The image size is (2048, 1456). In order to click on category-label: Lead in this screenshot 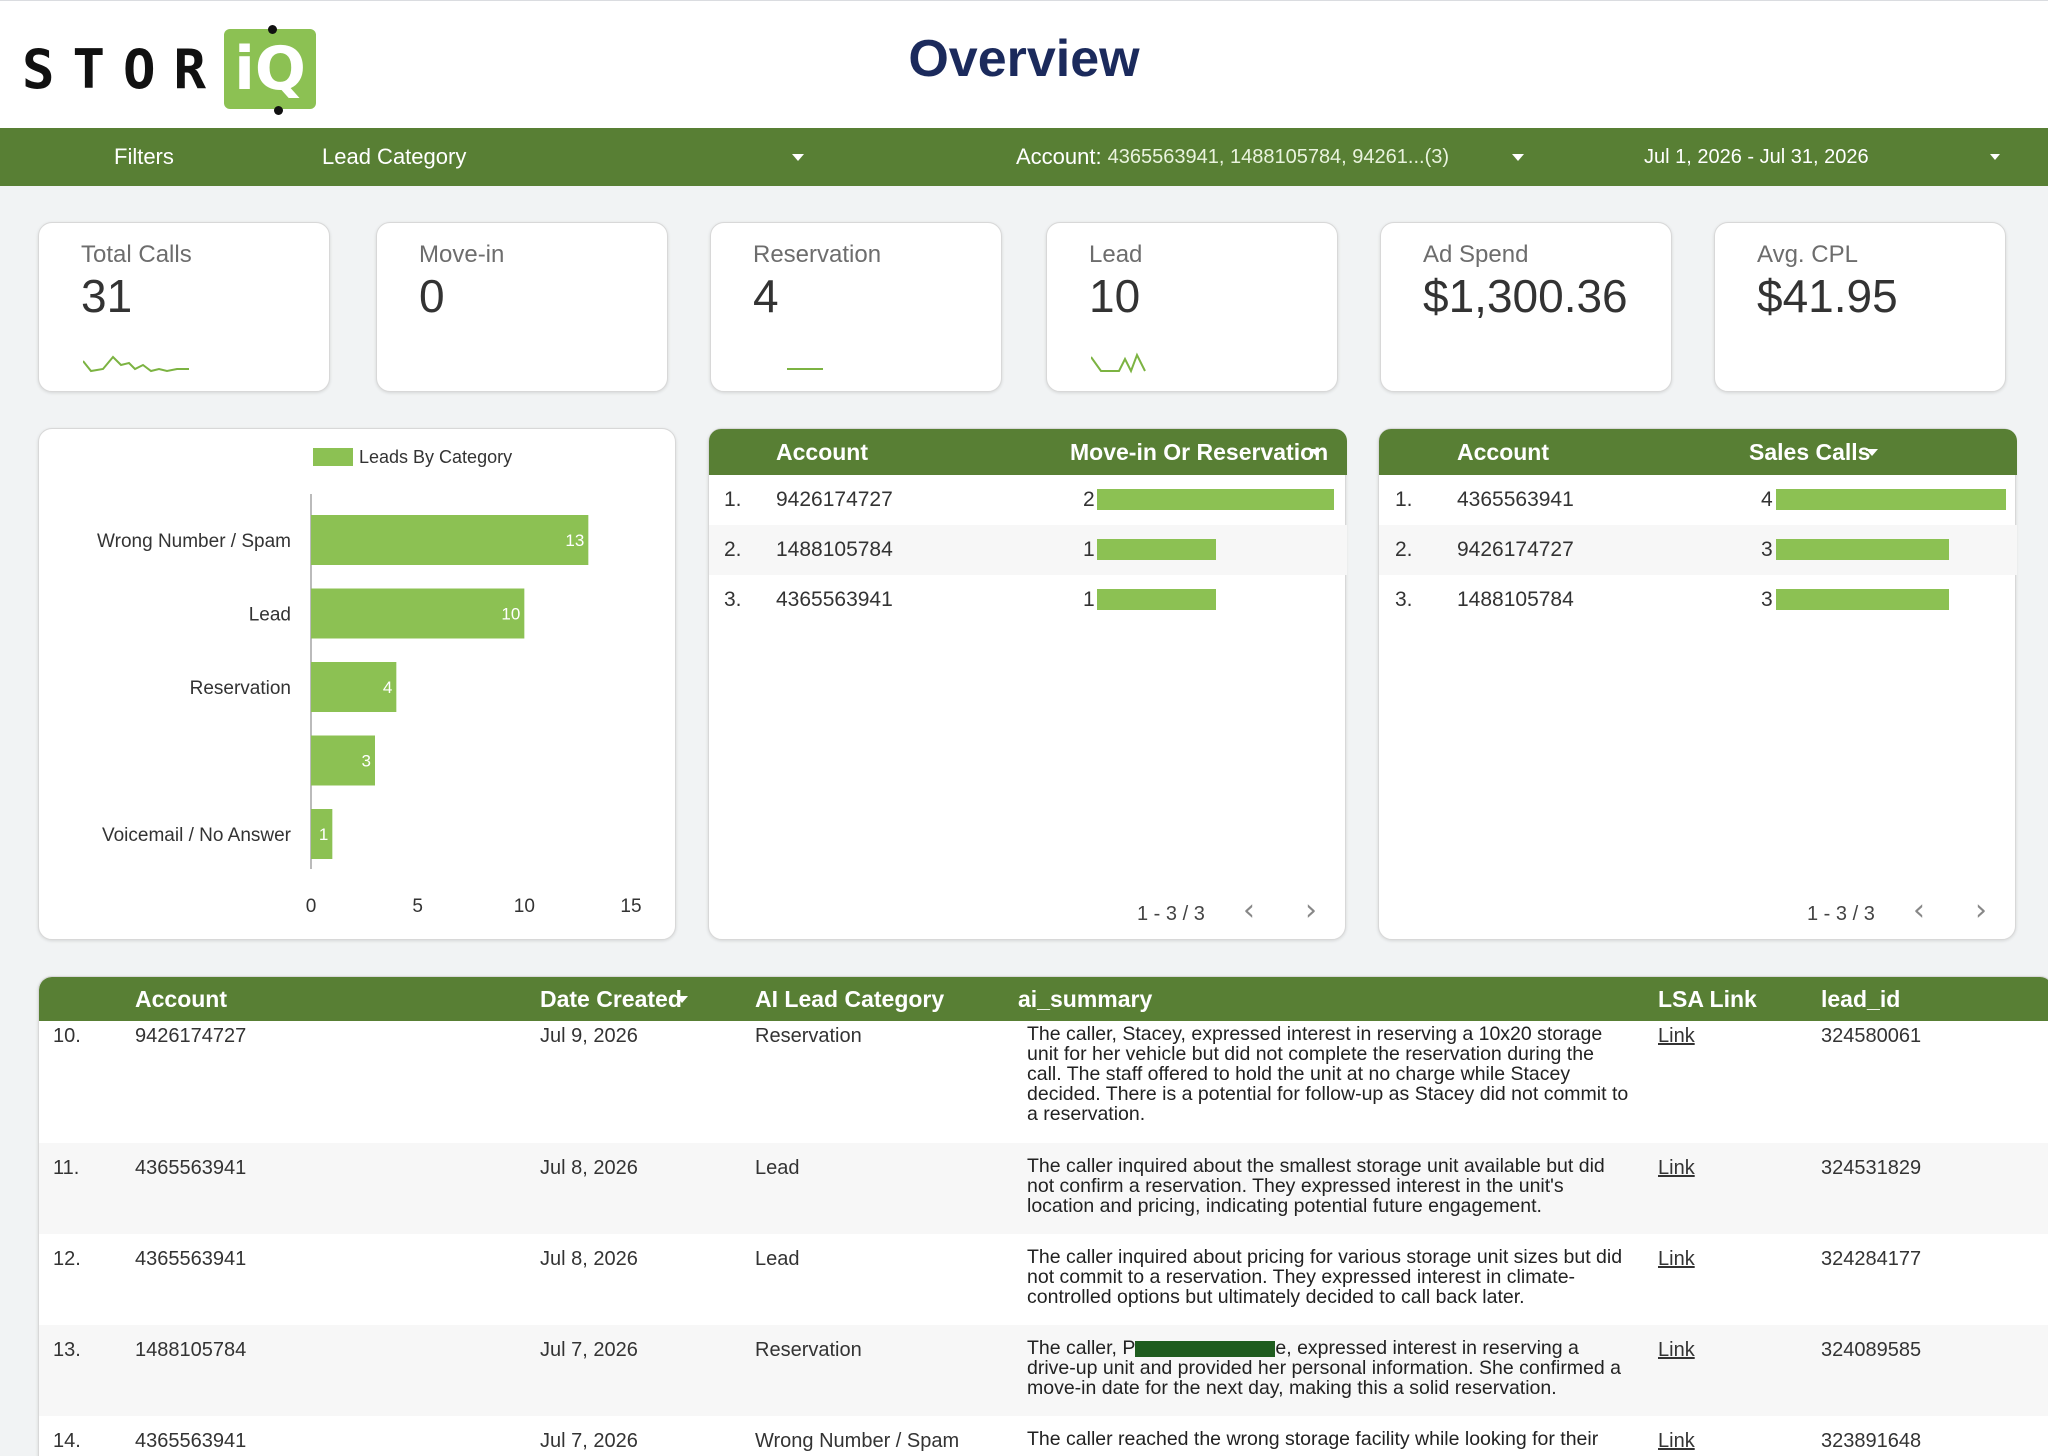, I will do `click(270, 615)`.